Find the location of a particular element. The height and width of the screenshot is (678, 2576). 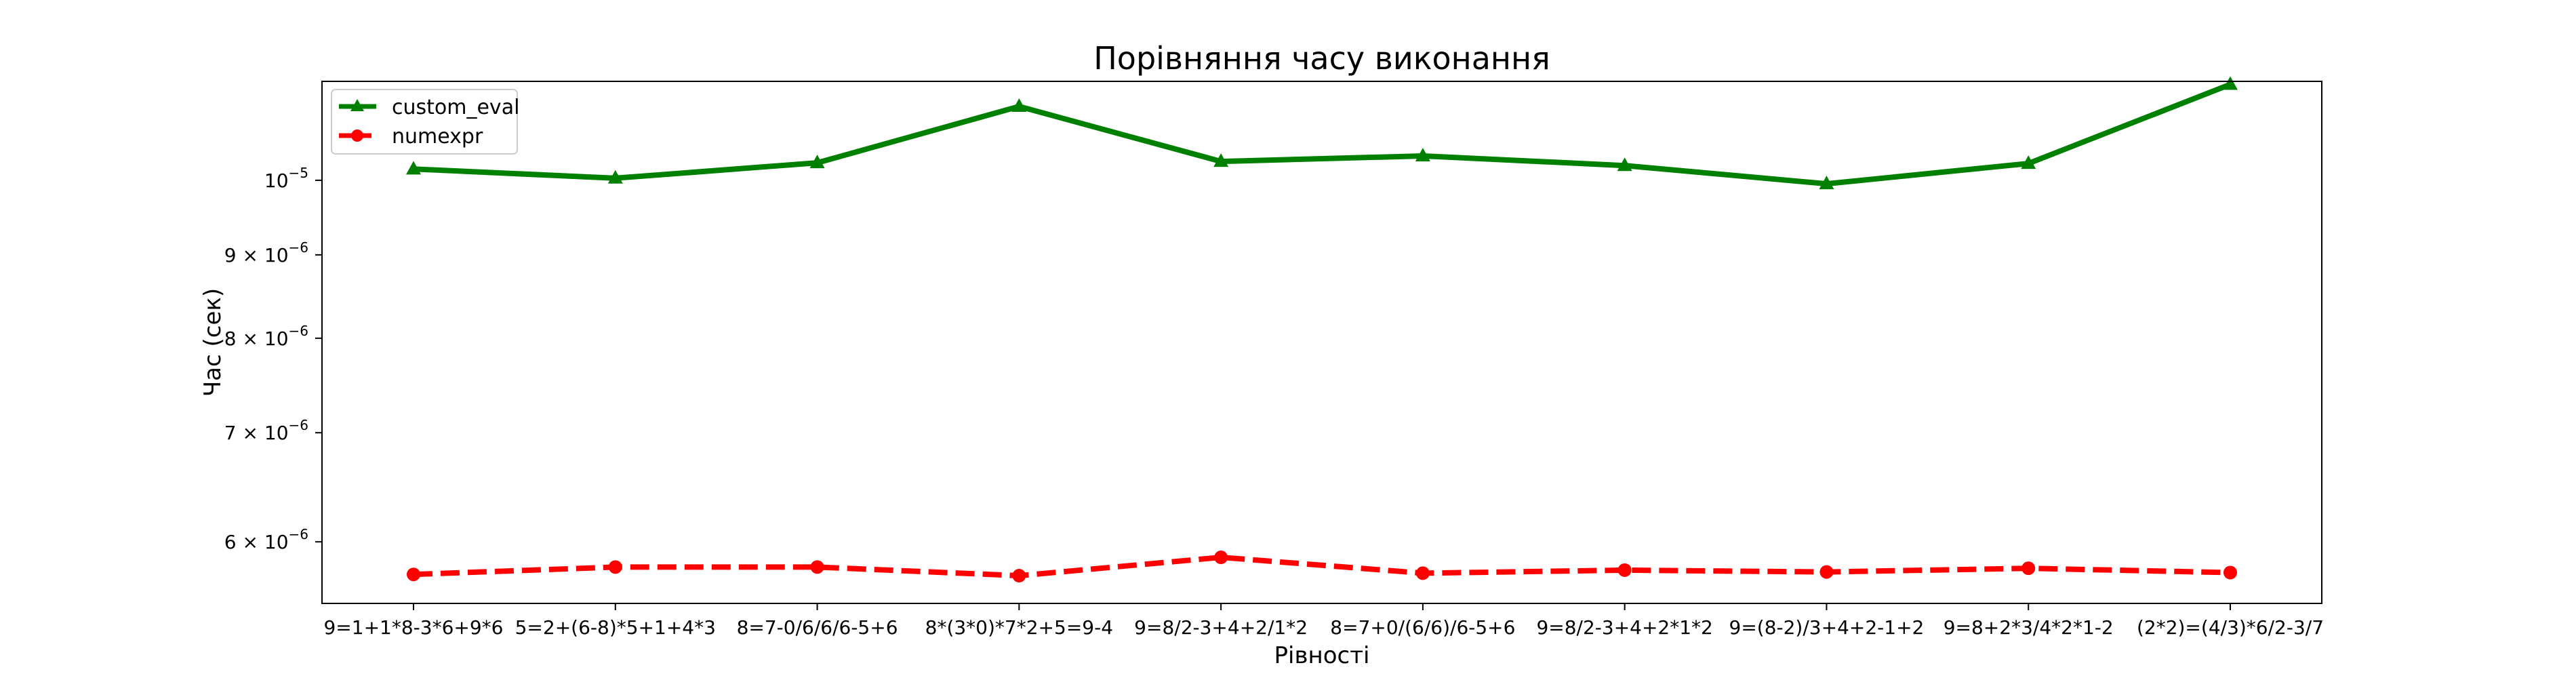

y-tick-label: 9 × 10⁻⁶ is located at coordinates (266, 252).